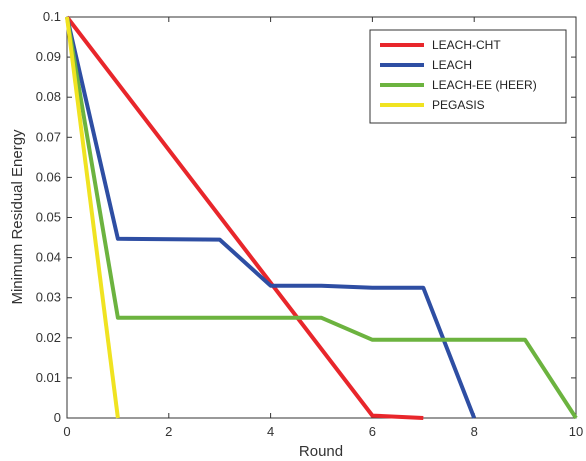  I want to click on x-tick-label: 4, so click(270, 431).